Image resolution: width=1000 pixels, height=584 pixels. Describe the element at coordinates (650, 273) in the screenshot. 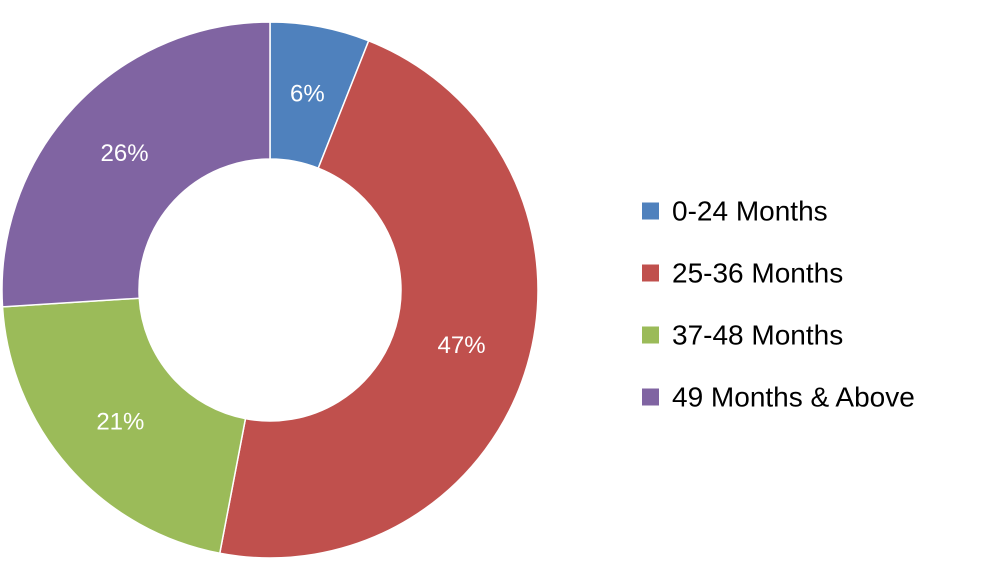

I see `legend-swatch-25-36-months` at that location.